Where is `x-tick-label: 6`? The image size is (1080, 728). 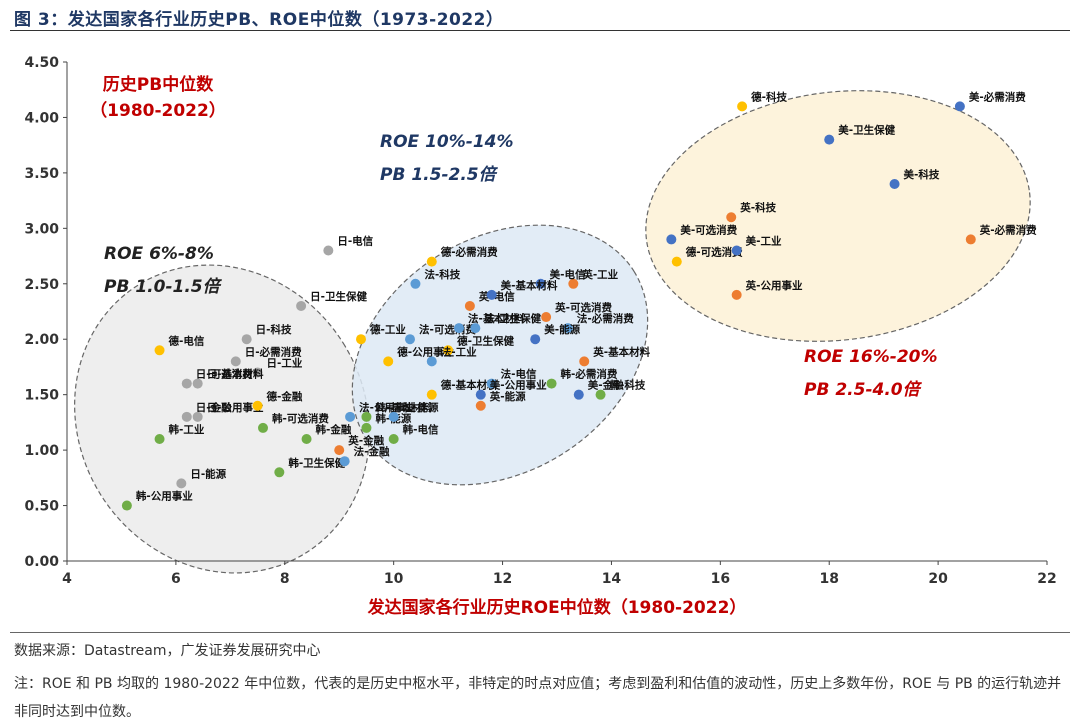 x-tick-label: 6 is located at coordinates (176, 579).